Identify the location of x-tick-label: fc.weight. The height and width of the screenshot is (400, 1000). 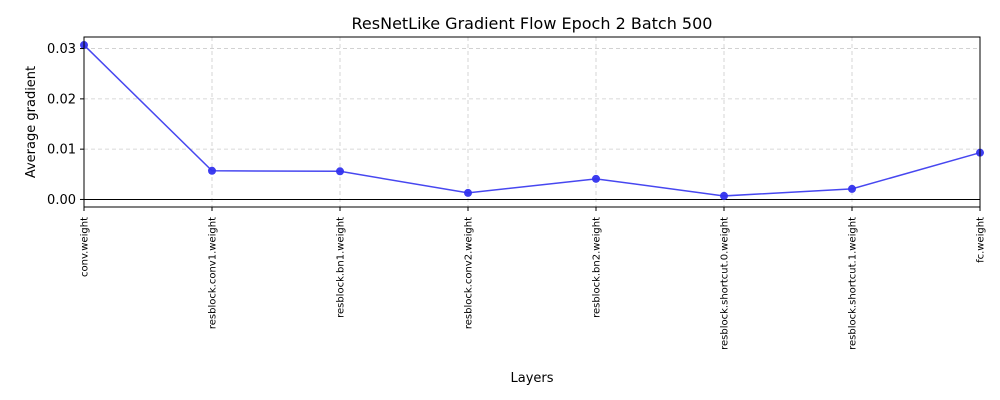
(981, 240).